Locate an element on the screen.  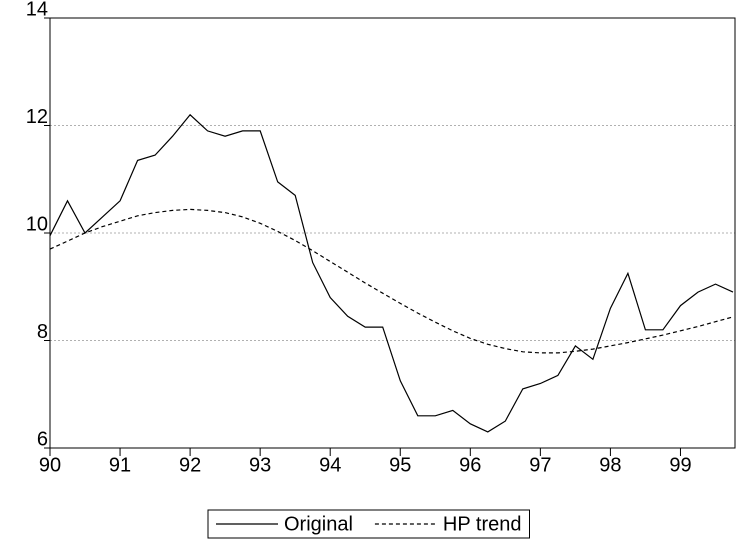
y-tick-label: 12 is located at coordinates (37, 117).